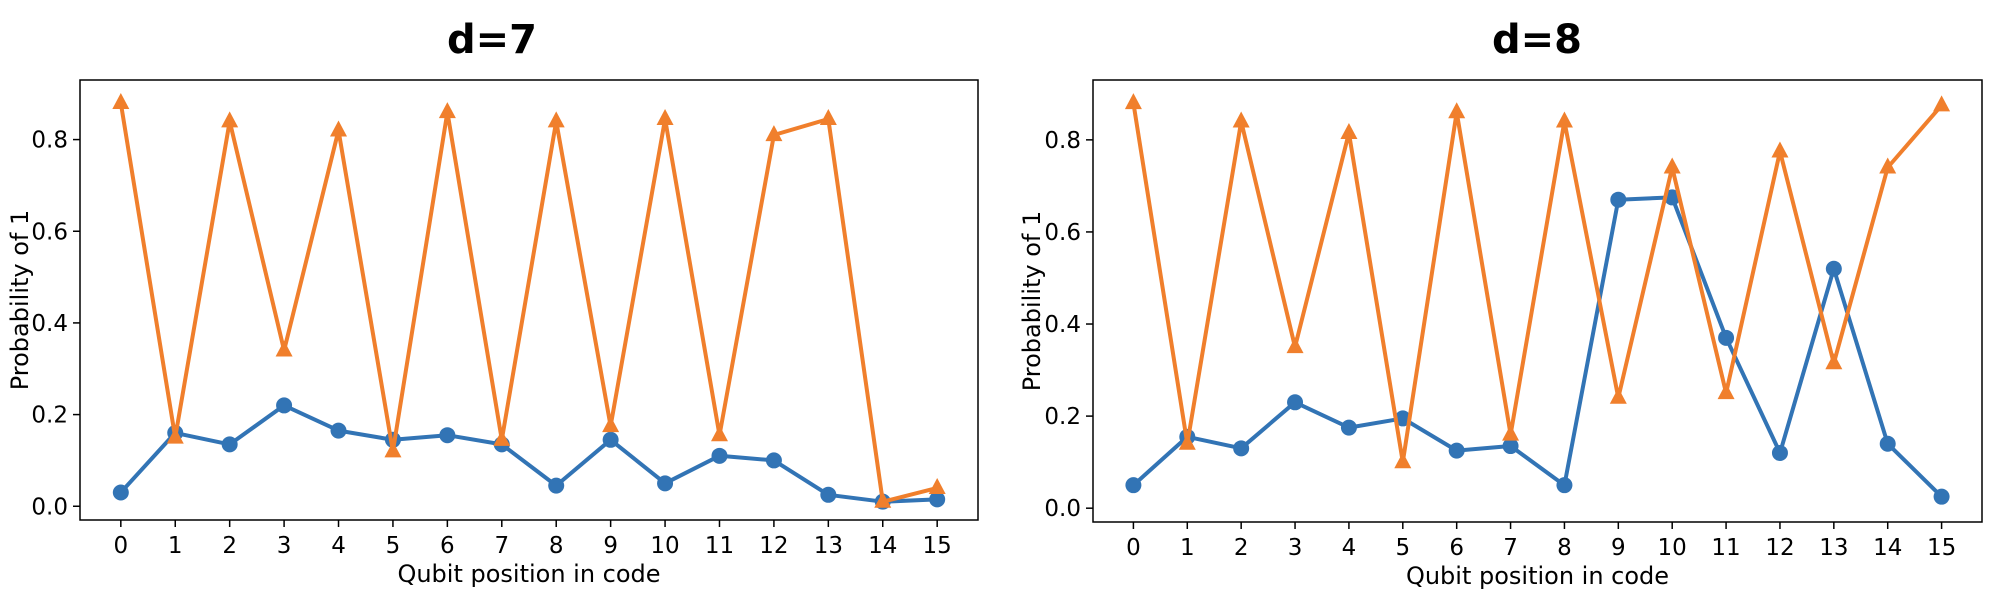 The image size is (1994, 592). Describe the element at coordinates (175, 546) in the screenshot. I see `x-tick-label: 1` at that location.